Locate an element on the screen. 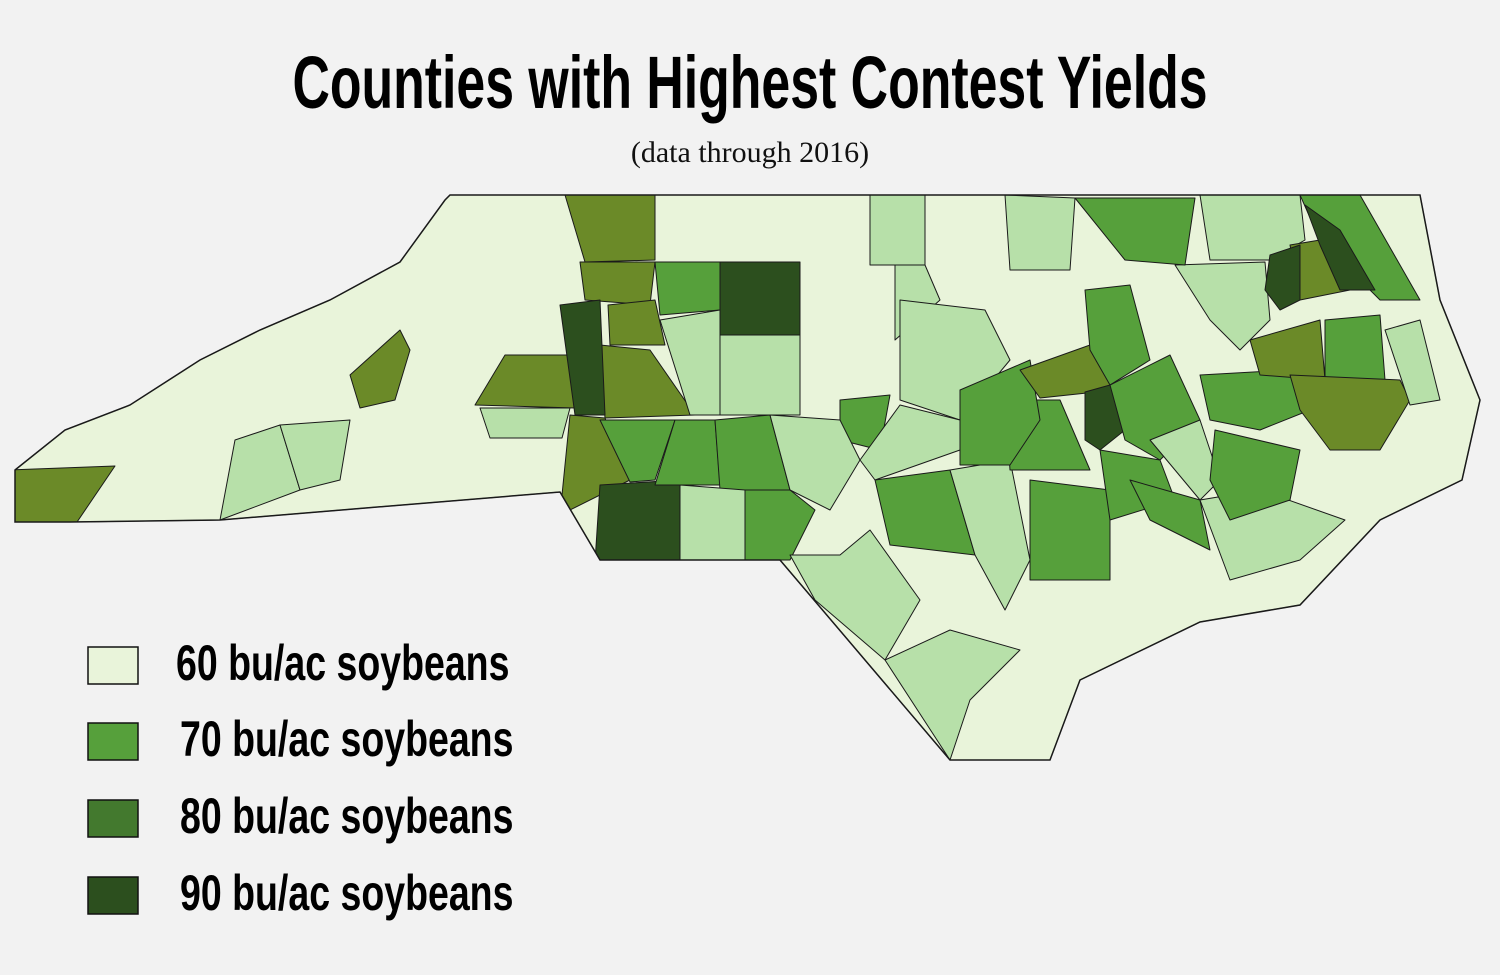 Image resolution: width=1500 pixels, height=975 pixels. legend-label: 80 bu/ac soybeans is located at coordinates (346, 816).